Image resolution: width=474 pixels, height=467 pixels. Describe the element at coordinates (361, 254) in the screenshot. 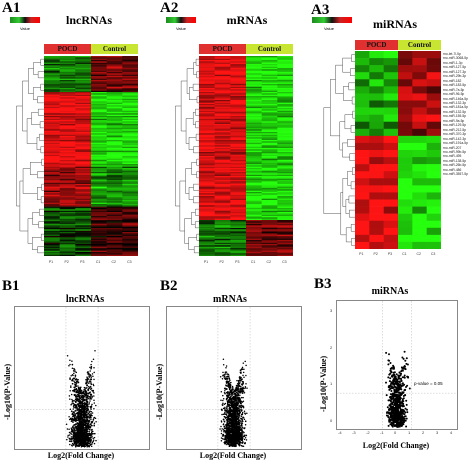

I see `a3-sample-label: P1` at that location.